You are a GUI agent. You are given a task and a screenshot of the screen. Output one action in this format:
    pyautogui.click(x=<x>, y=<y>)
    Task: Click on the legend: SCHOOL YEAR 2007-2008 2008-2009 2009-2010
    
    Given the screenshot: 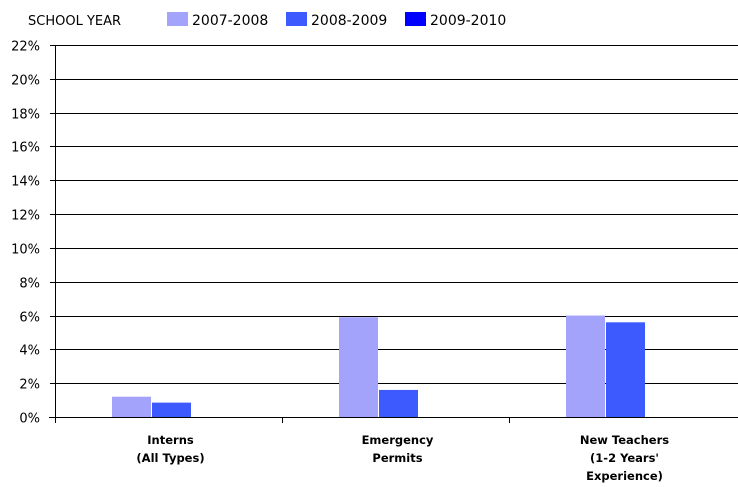 What is the action you would take?
    pyautogui.click(x=267, y=20)
    